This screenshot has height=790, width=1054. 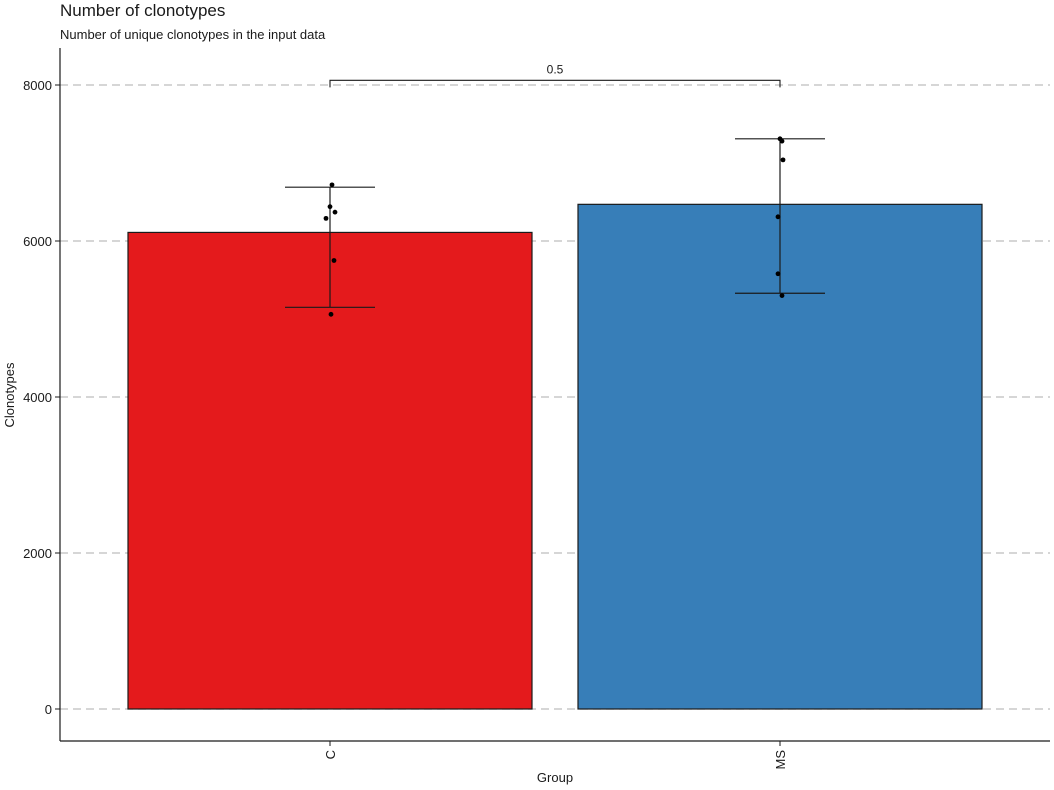 What do you see at coordinates (780, 760) in the screenshot?
I see `x-tick-label-ms: MS` at bounding box center [780, 760].